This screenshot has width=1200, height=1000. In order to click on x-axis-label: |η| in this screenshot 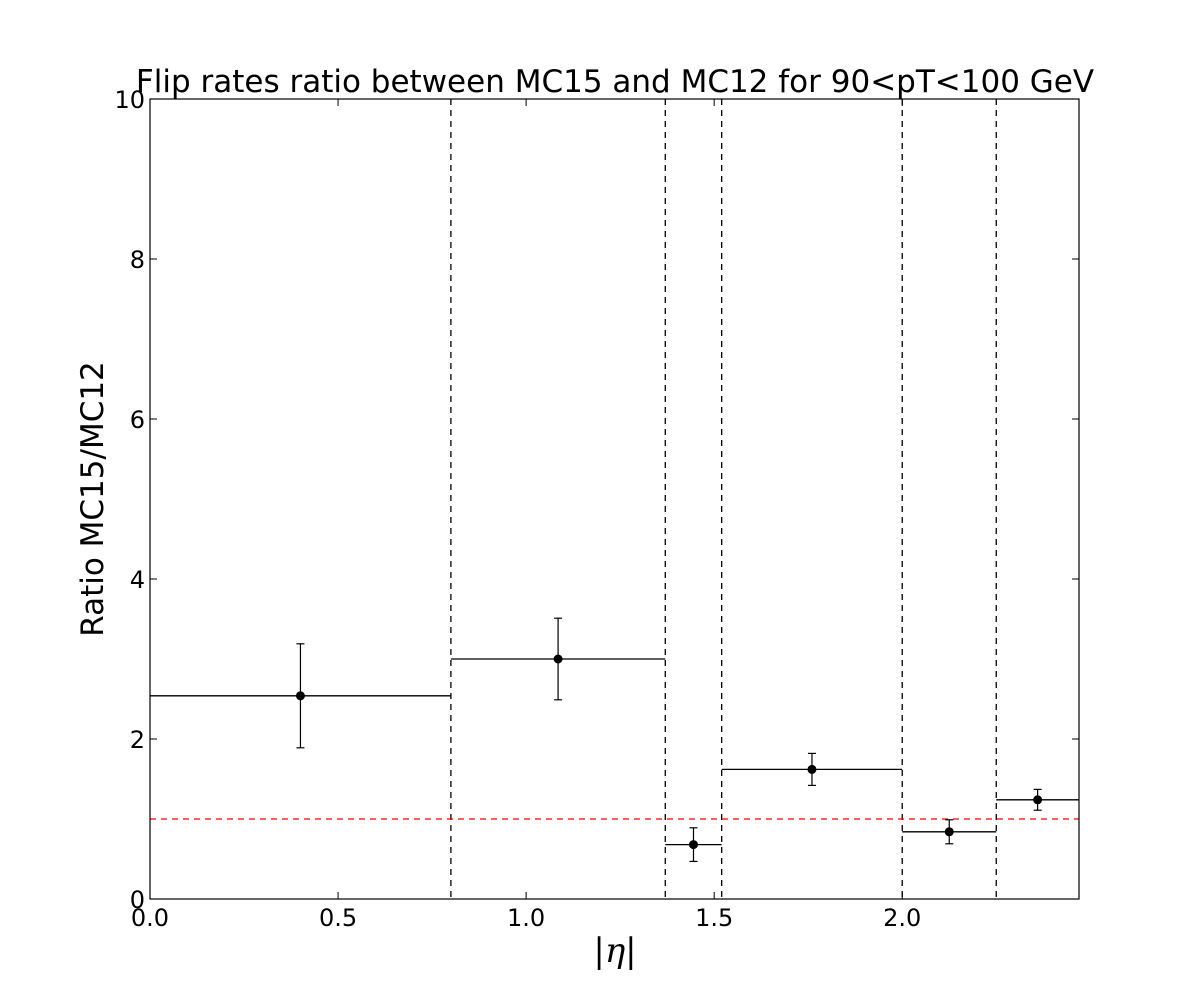, I will do `click(614, 951)`.